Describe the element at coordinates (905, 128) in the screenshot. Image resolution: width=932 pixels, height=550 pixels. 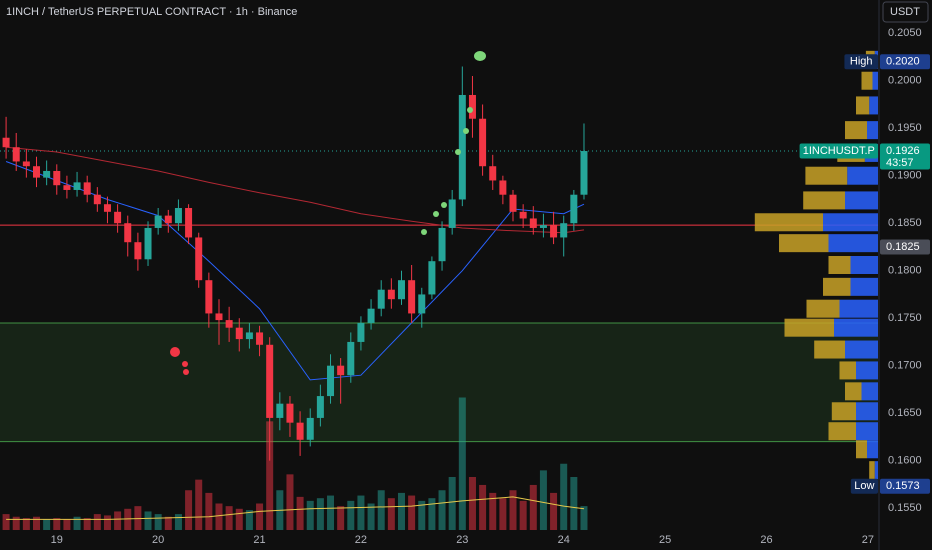
I see `y-tick-label: 0.1950` at that location.